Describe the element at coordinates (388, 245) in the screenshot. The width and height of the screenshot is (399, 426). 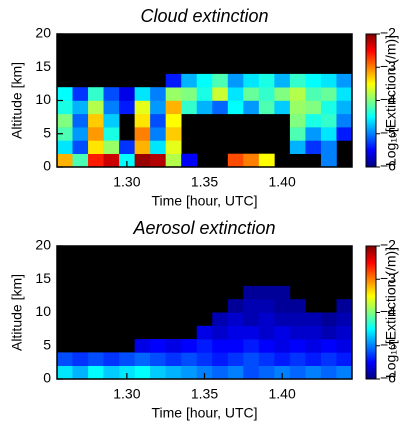
I see `colorbar-tick-label: −2` at that location.